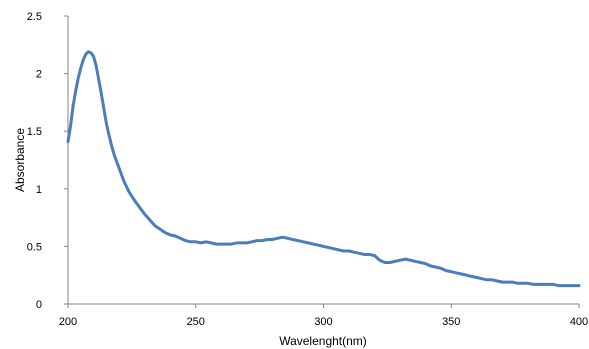 The width and height of the screenshot is (589, 349). I want to click on y-axis-title: Absorbance, so click(20, 160).